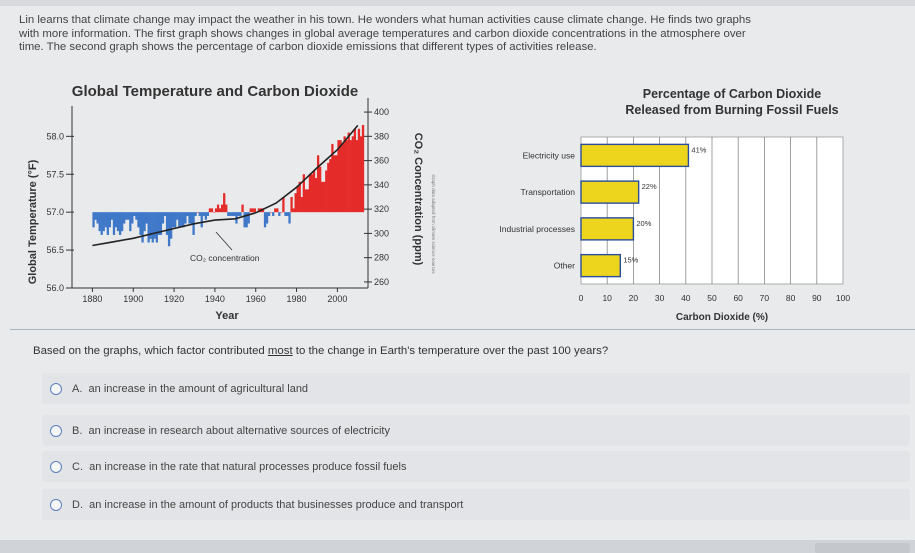 The image size is (915, 553). I want to click on choice-letter: D., so click(77, 504).